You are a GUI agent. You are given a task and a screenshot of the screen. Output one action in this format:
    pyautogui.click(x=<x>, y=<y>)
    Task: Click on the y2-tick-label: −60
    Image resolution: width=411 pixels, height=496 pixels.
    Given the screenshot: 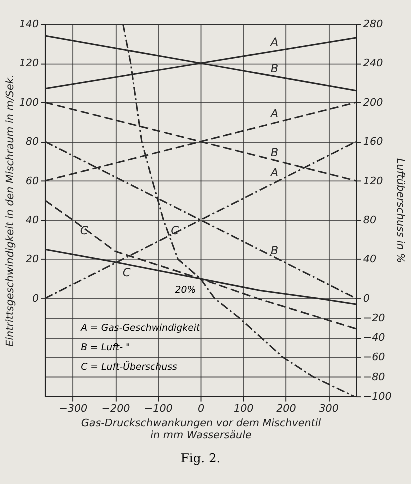 What is the action you would take?
    pyautogui.click(x=374, y=358)
    